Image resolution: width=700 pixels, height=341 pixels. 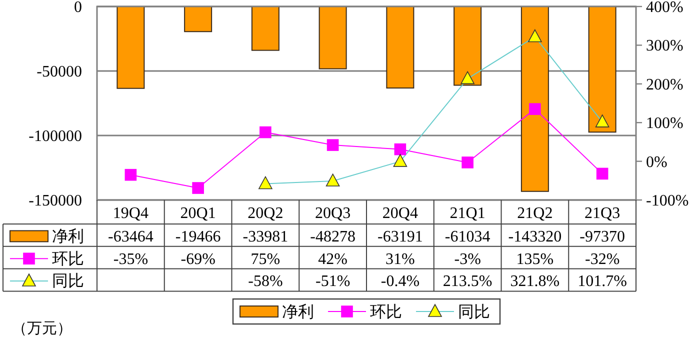 I want to click on data-label: -143320, so click(x=535, y=237).